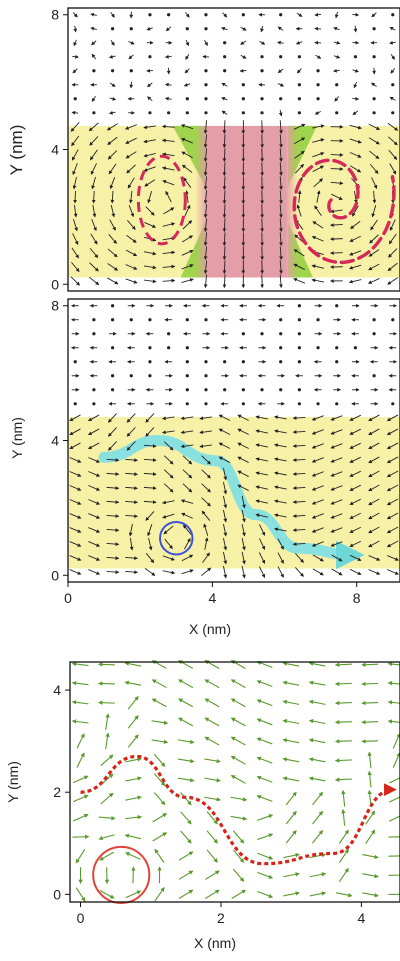 This screenshot has width=400, height=961. Describe the element at coordinates (234, 493) in the screenshot. I see `middle-regions` at that location.